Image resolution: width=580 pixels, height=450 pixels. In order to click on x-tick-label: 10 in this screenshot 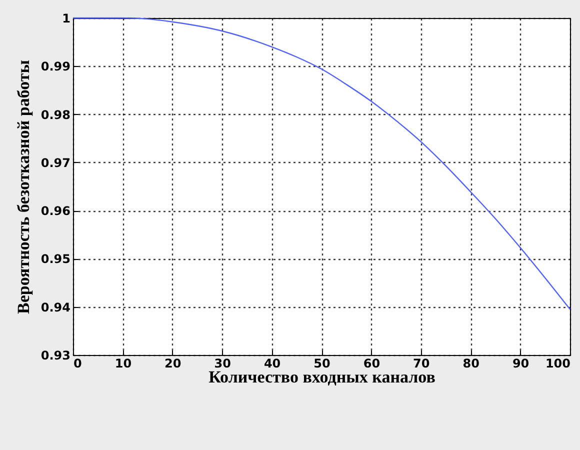, I will do `click(123, 363)`.